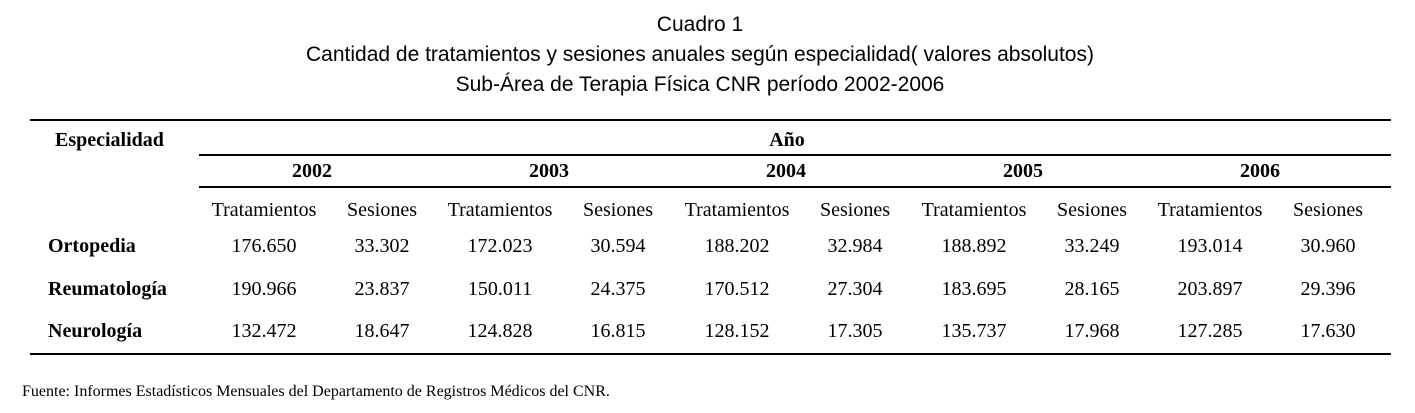 Image resolution: width=1415 pixels, height=413 pixels. What do you see at coordinates (1328, 331) in the screenshot?
I see `table-cell: 17.630` at bounding box center [1328, 331].